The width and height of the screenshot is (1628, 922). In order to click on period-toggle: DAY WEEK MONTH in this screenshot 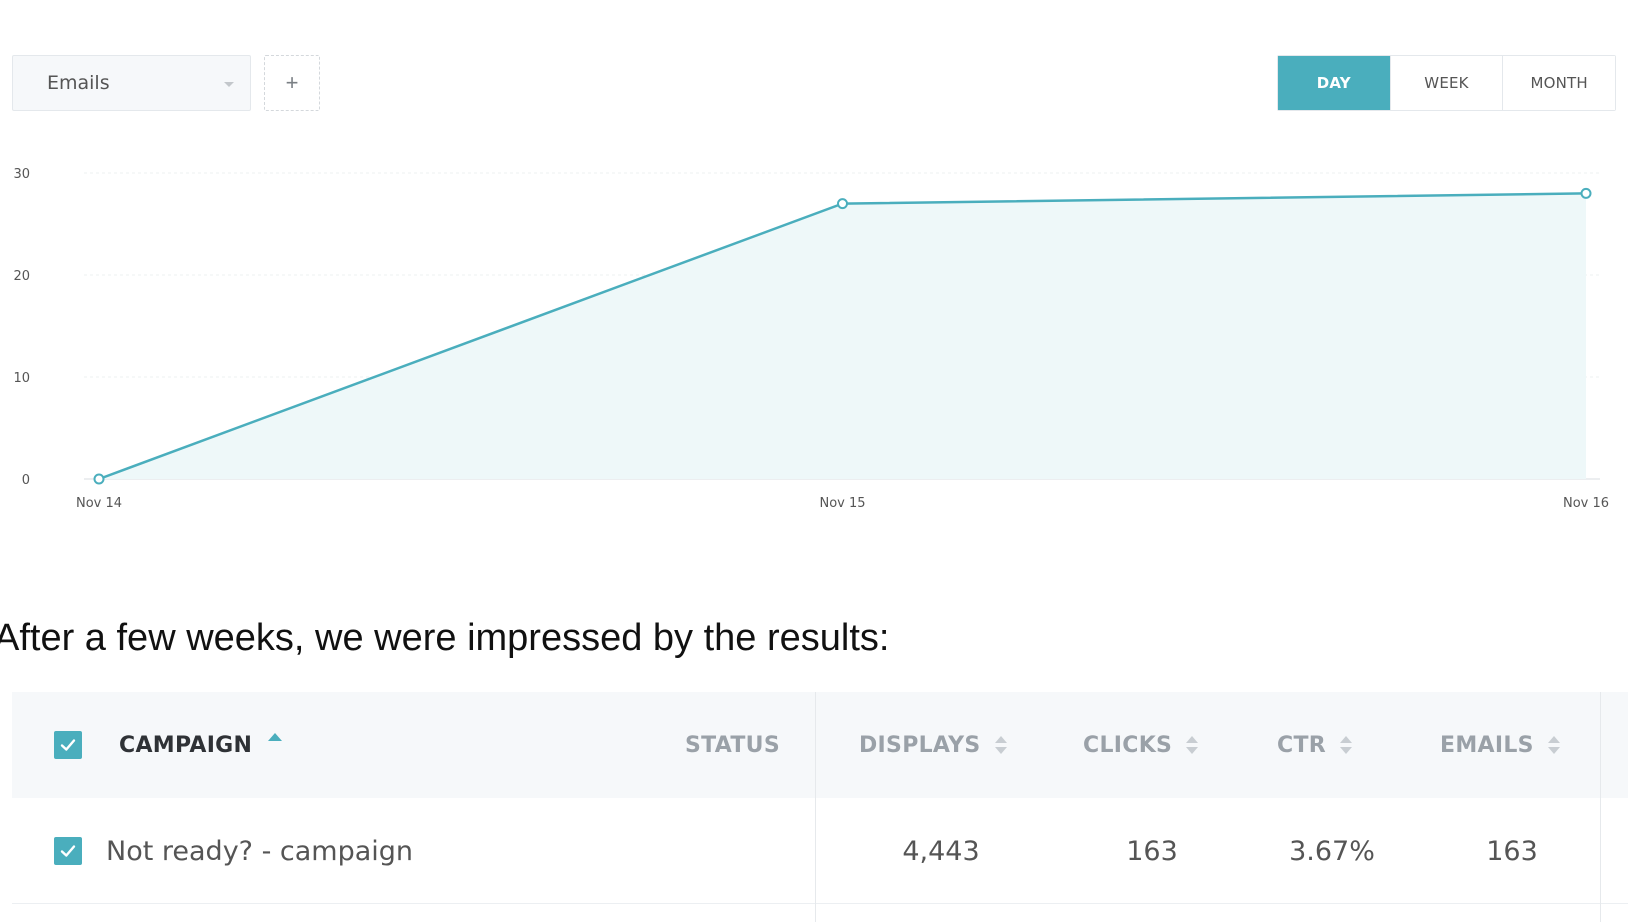, I will do `click(1446, 83)`.